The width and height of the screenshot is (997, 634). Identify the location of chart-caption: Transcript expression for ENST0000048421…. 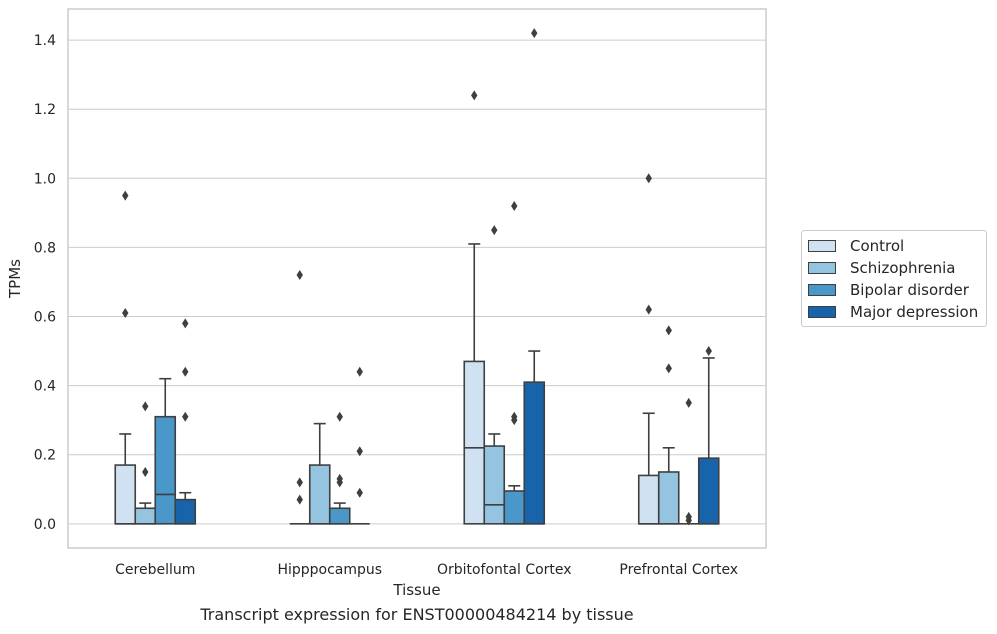
(417, 614).